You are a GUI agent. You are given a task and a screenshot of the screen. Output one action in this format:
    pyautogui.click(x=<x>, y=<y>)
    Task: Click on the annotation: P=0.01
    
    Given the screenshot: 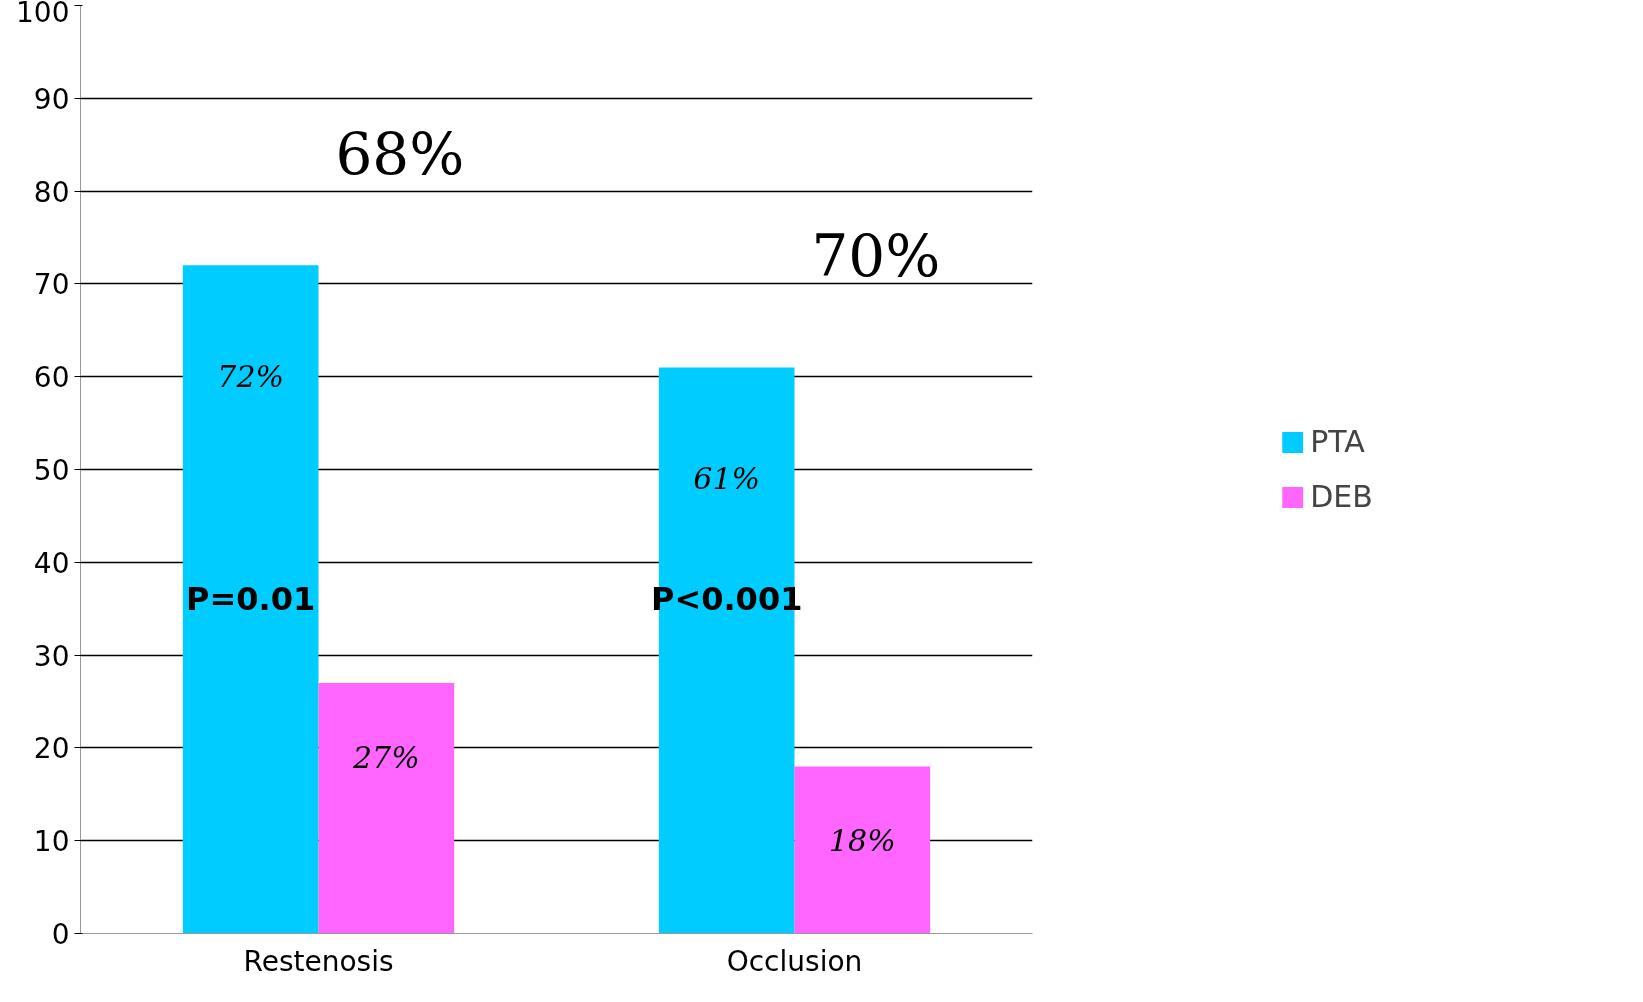 What is the action you would take?
    pyautogui.click(x=251, y=599)
    